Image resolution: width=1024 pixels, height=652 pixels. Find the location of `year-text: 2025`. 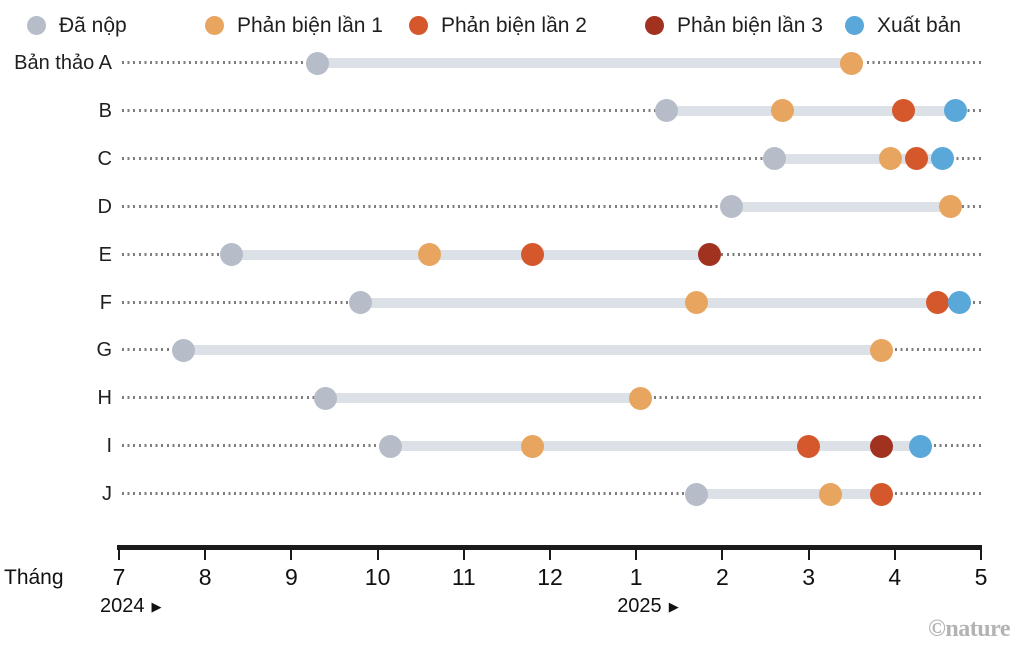

year-text: 2025 is located at coordinates (639, 606).